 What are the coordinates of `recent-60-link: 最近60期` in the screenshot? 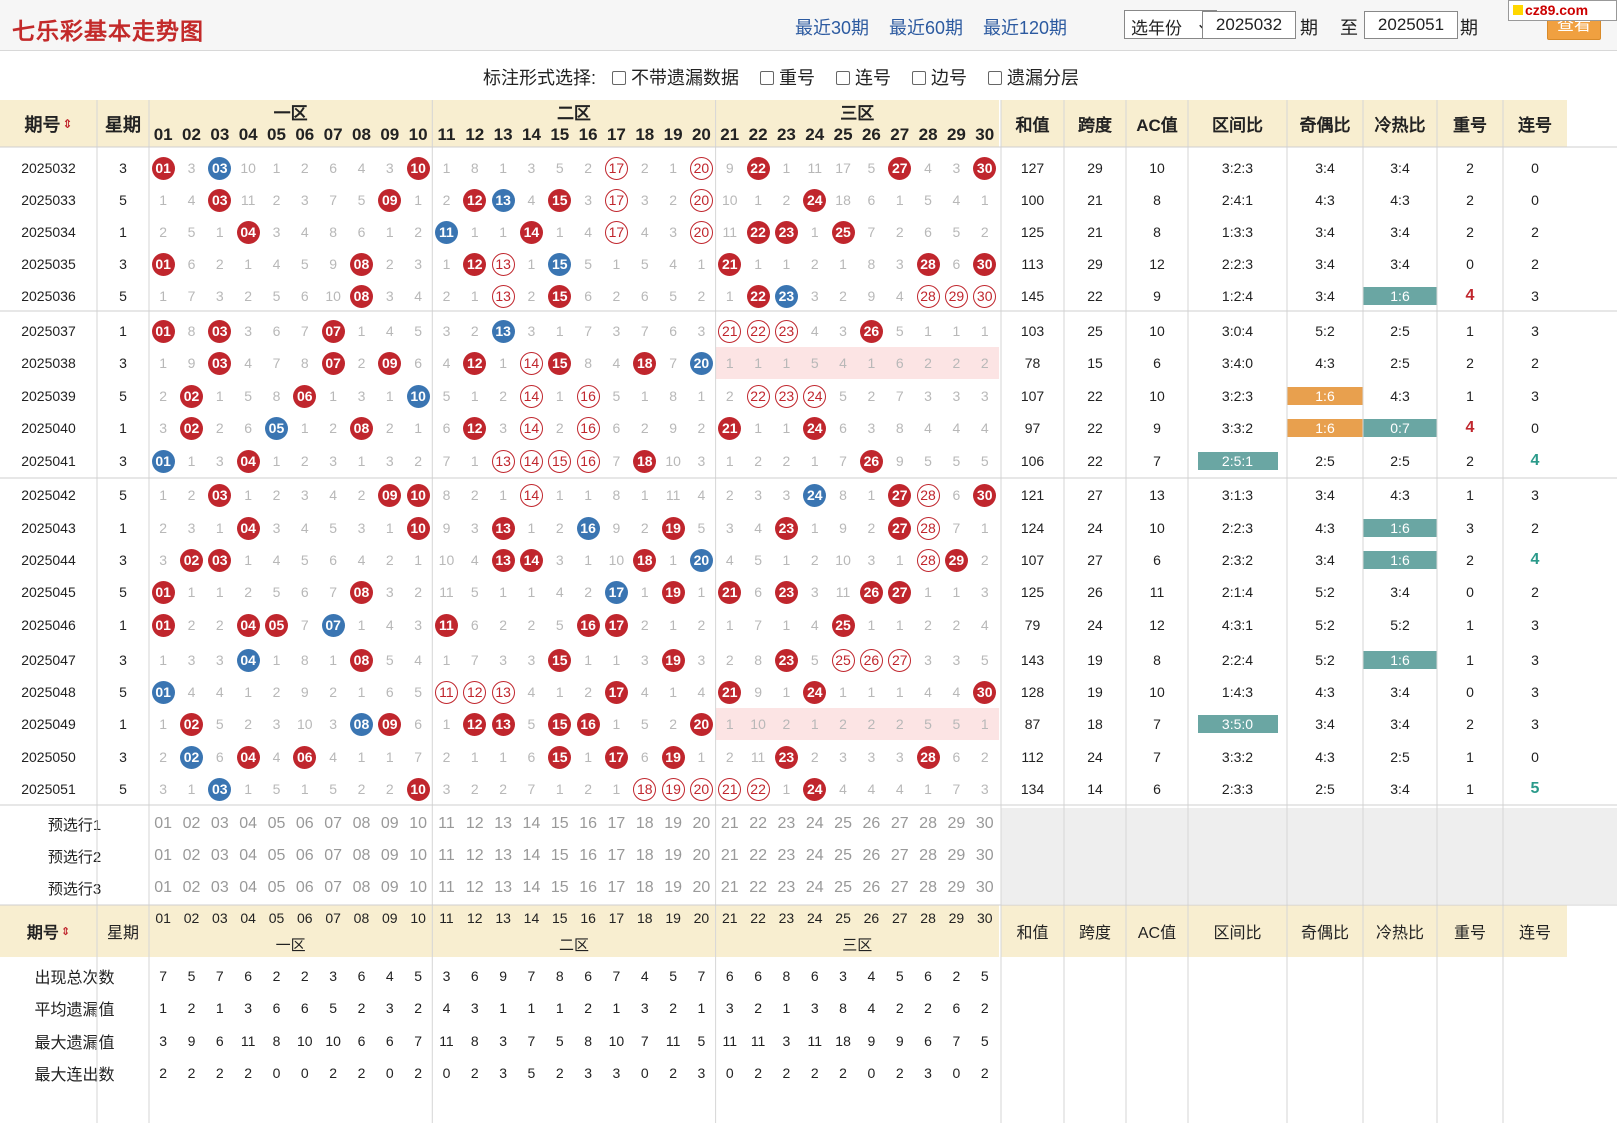 It's located at (926, 28).